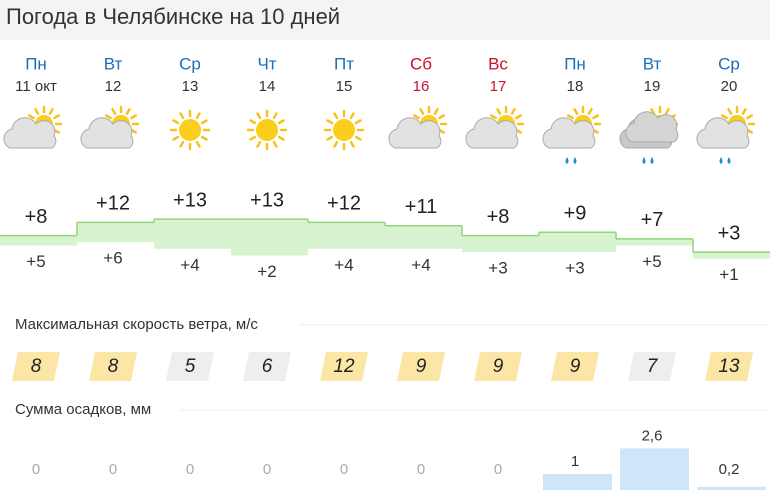 The image size is (770, 490). Describe the element at coordinates (729, 366) in the screenshot. I see `wind-speed: 13` at that location.